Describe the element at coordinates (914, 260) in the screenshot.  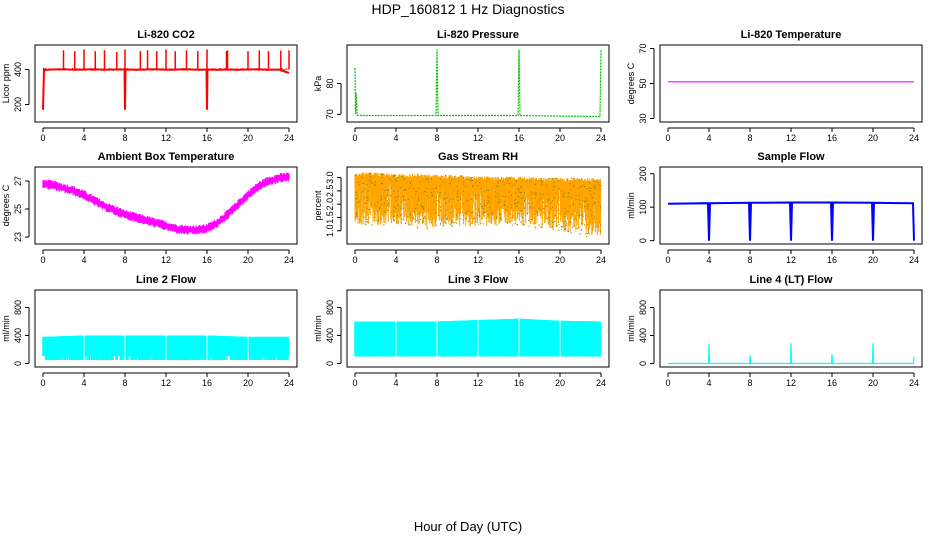
I see `x-tick-label: 24` at that location.